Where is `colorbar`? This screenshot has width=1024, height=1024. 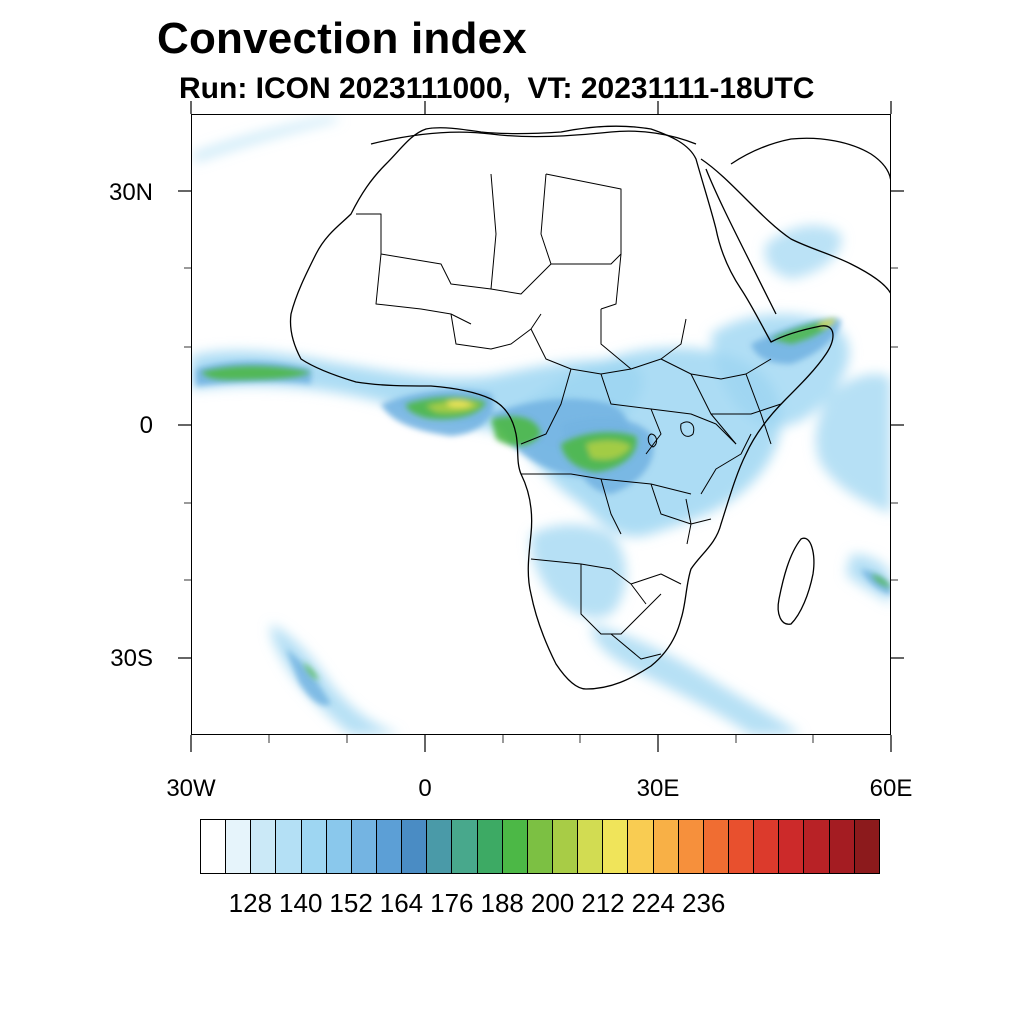
colorbar is located at coordinates (540, 846).